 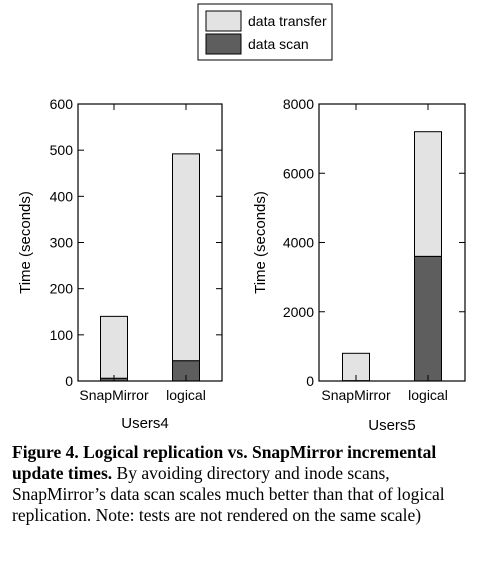 What do you see at coordinates (298, 312) in the screenshot?
I see `y-tick-label: 2000` at bounding box center [298, 312].